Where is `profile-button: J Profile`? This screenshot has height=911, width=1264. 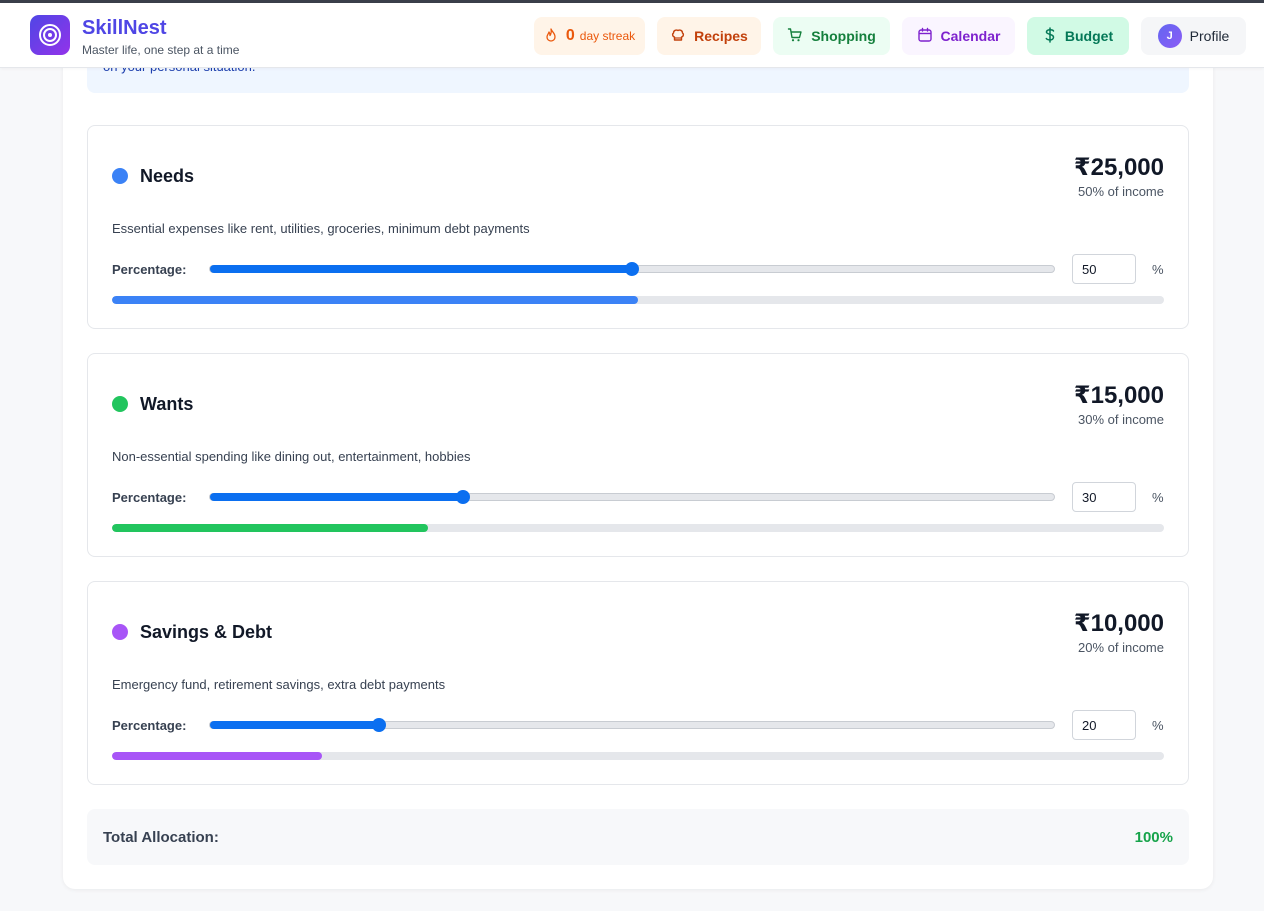 profile-button: J Profile is located at coordinates (1193, 36).